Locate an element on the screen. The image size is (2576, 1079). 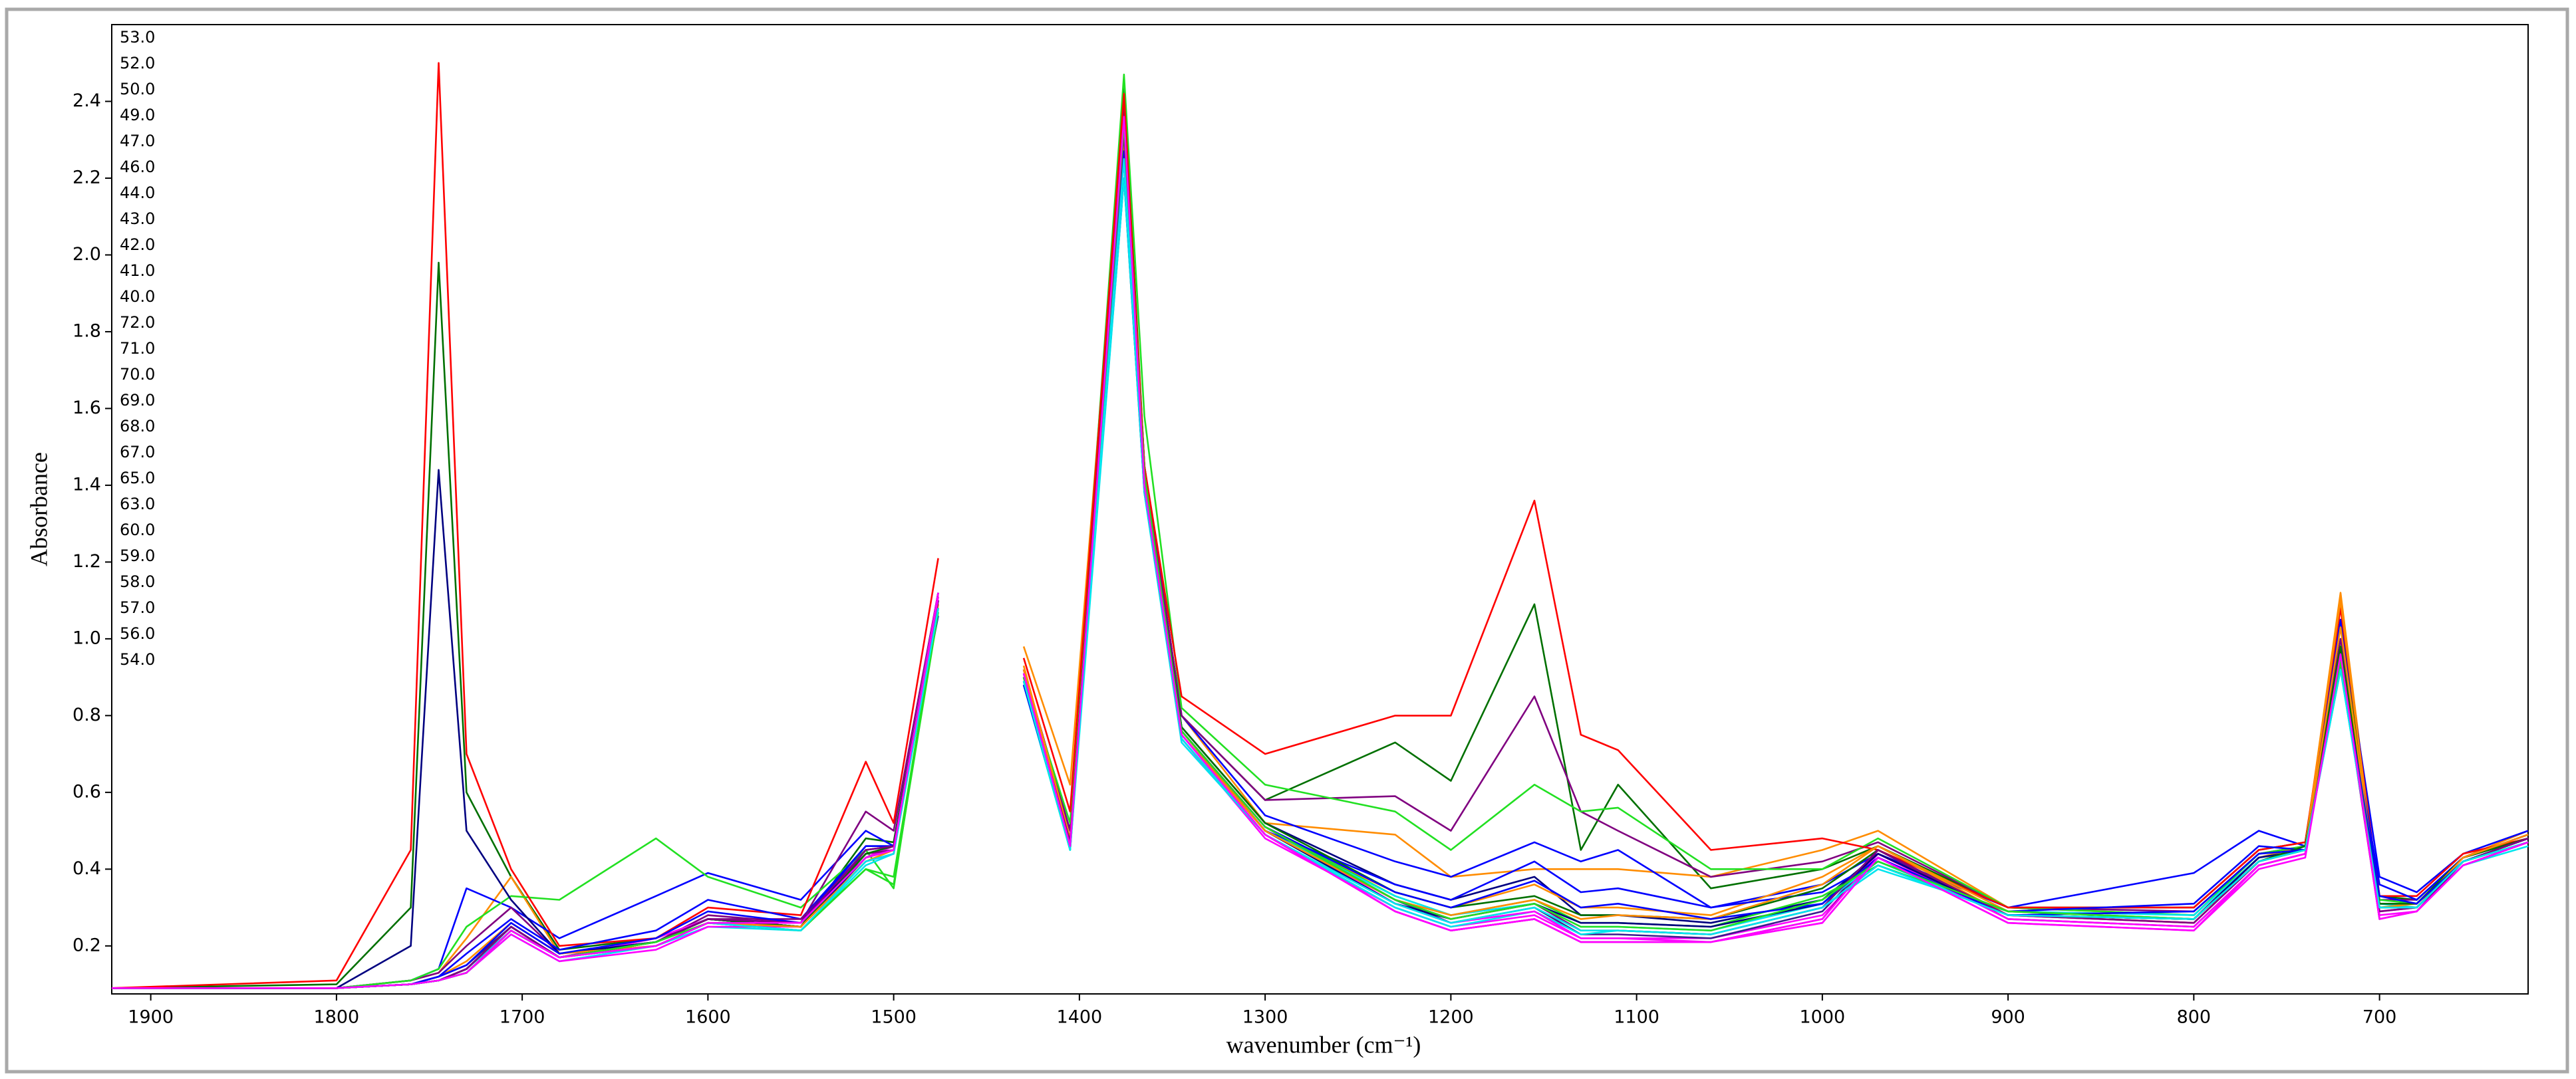
legend-entry: 40.0 is located at coordinates (137, 296).